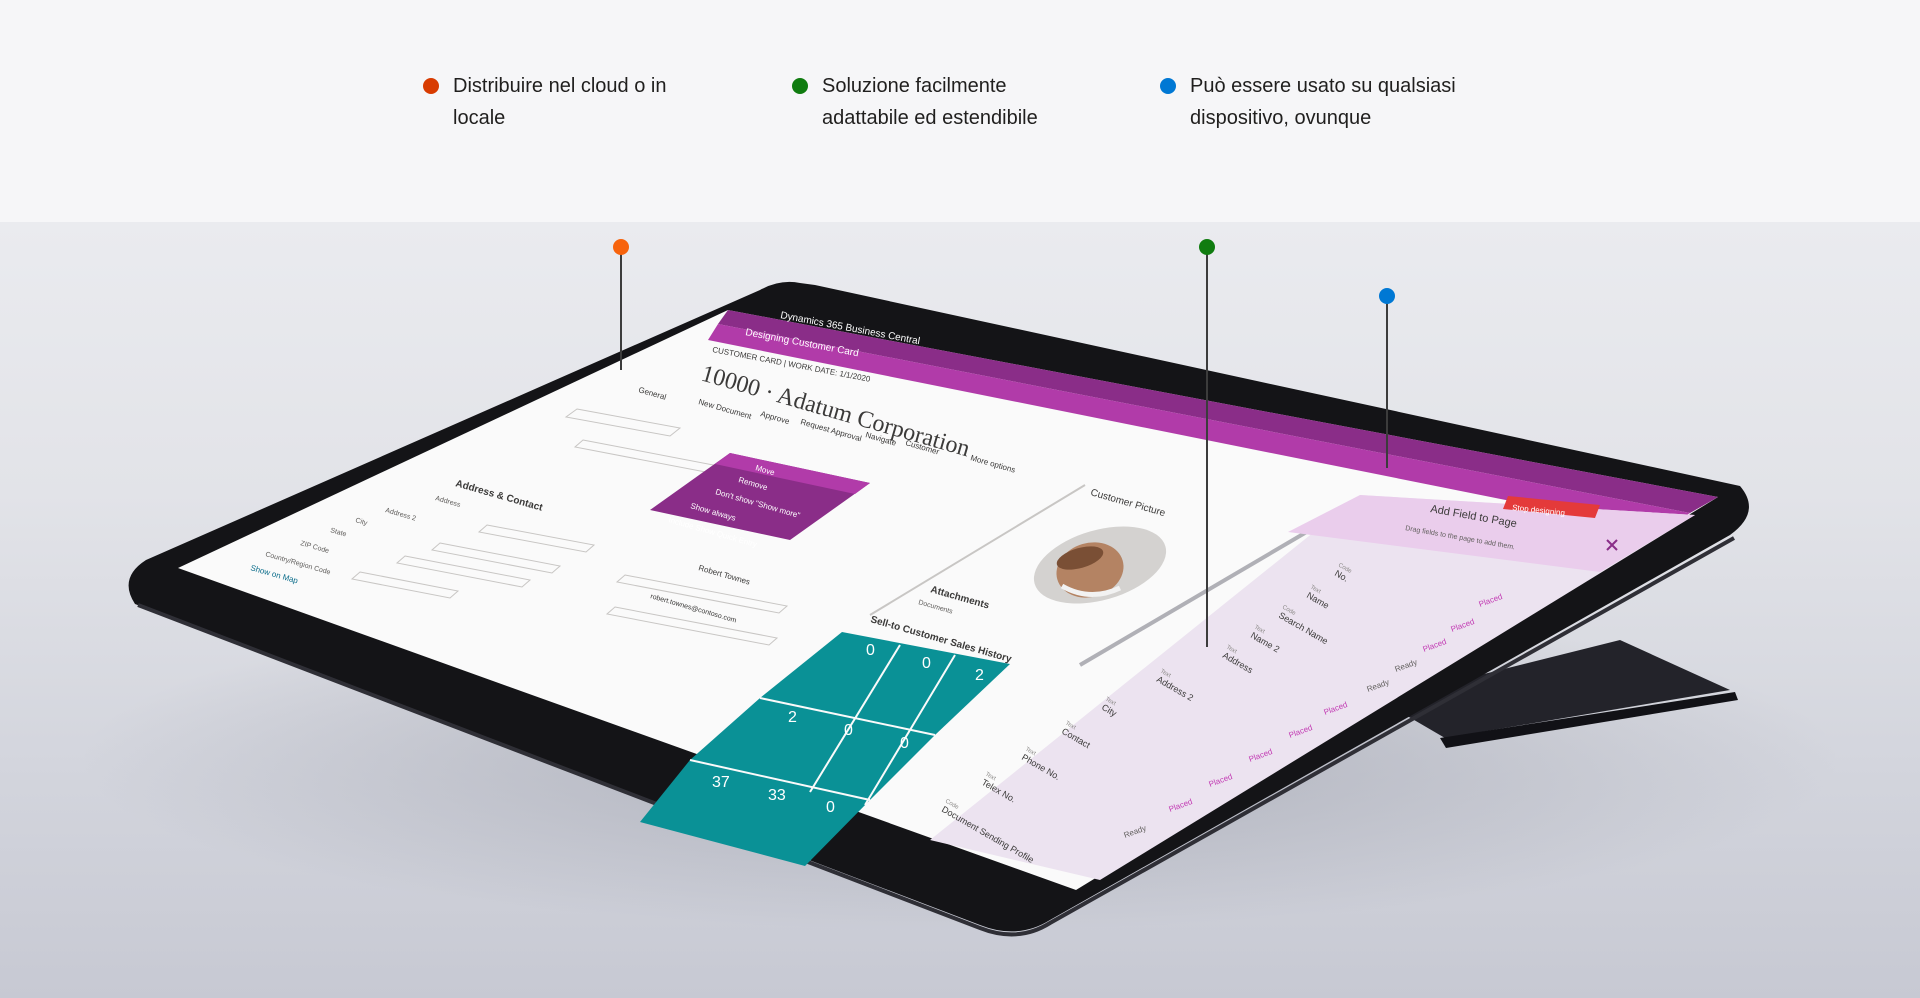 The width and height of the screenshot is (1920, 998). What do you see at coordinates (560, 102) in the screenshot?
I see `feature-cloud-text: Distribuire nel cloud o in locale` at bounding box center [560, 102].